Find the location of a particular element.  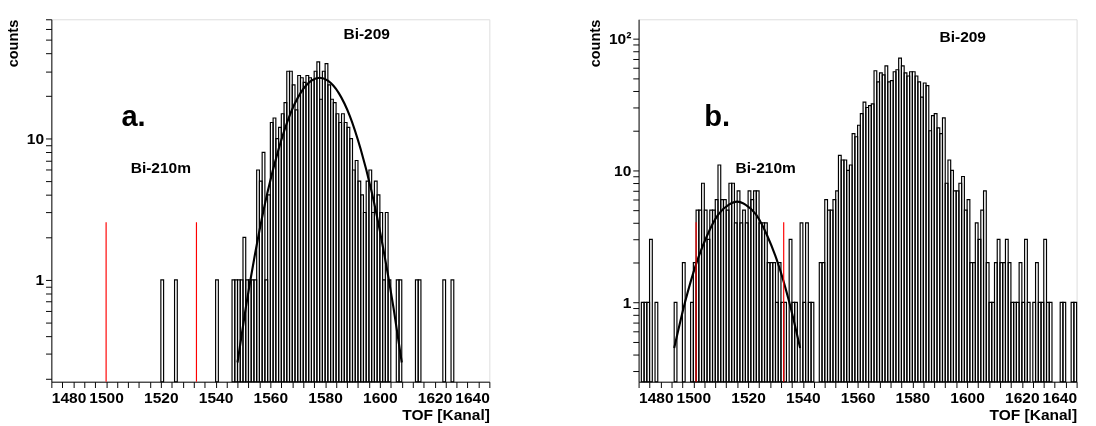

annotation: a. is located at coordinates (133, 115).